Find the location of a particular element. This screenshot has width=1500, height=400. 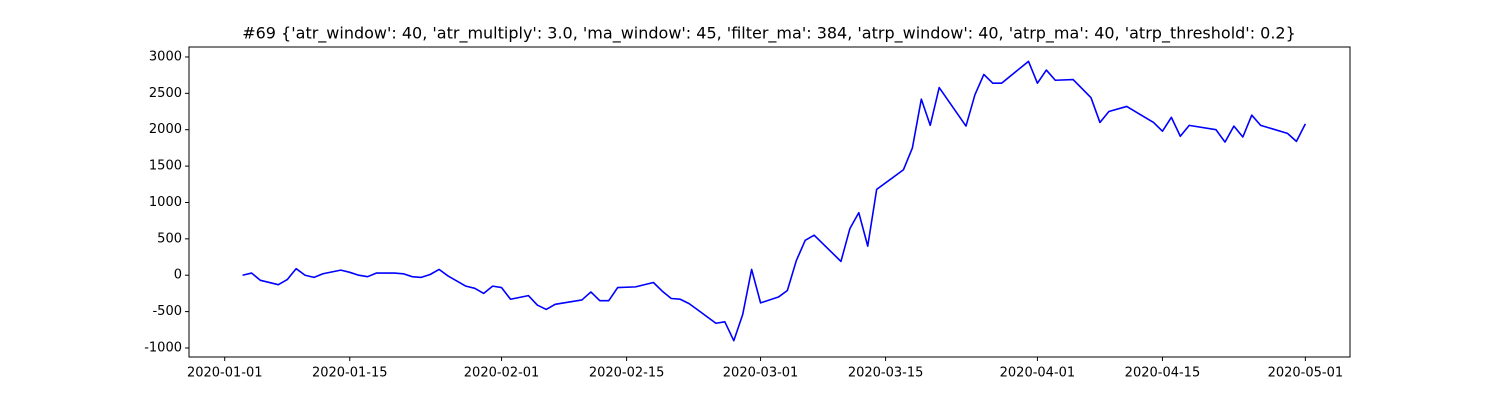

x-tick-label: 2020-01-15 is located at coordinates (350, 373).